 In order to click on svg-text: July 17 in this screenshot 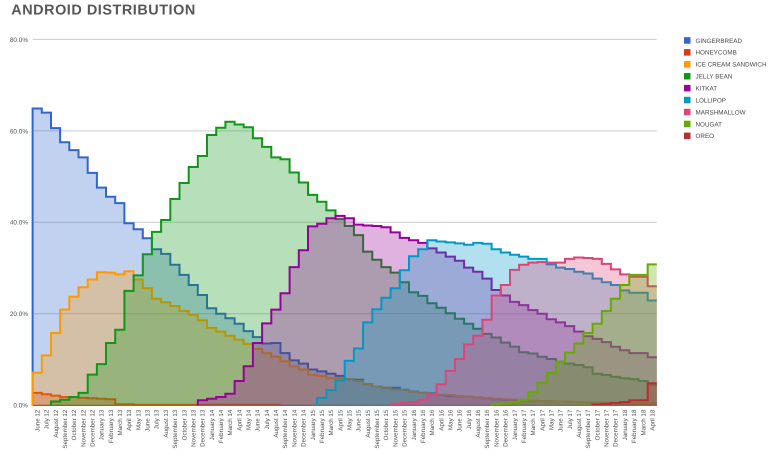, I will do `click(570, 419)`.